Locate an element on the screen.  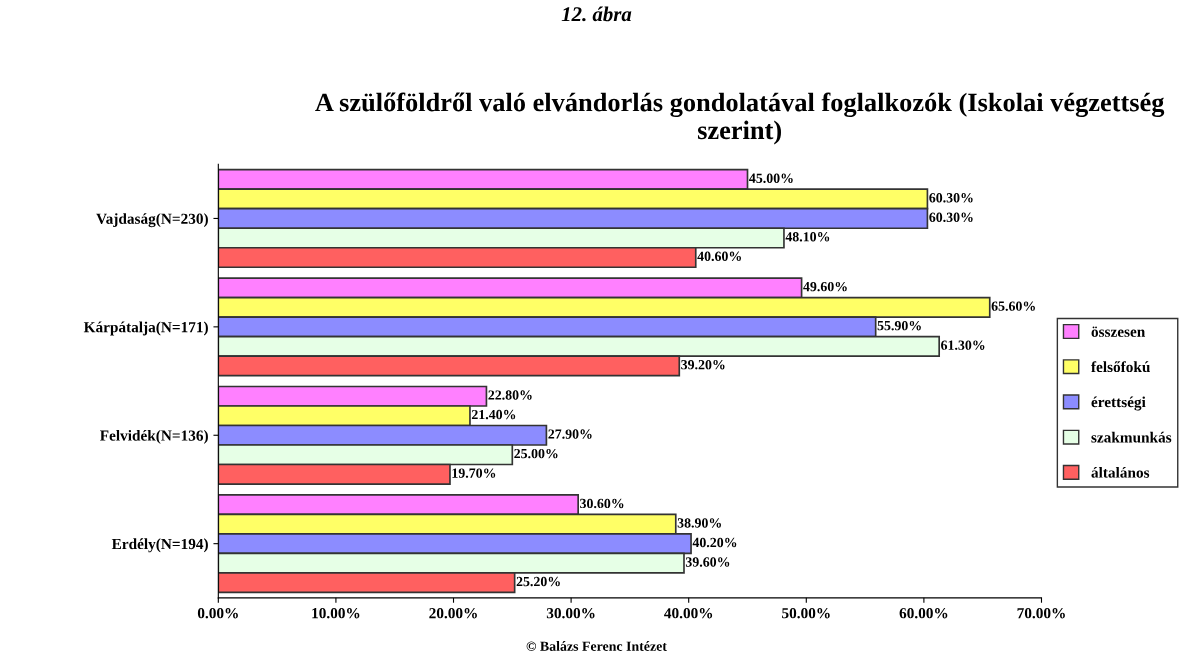
data-label: 21.40% is located at coordinates (493, 414).